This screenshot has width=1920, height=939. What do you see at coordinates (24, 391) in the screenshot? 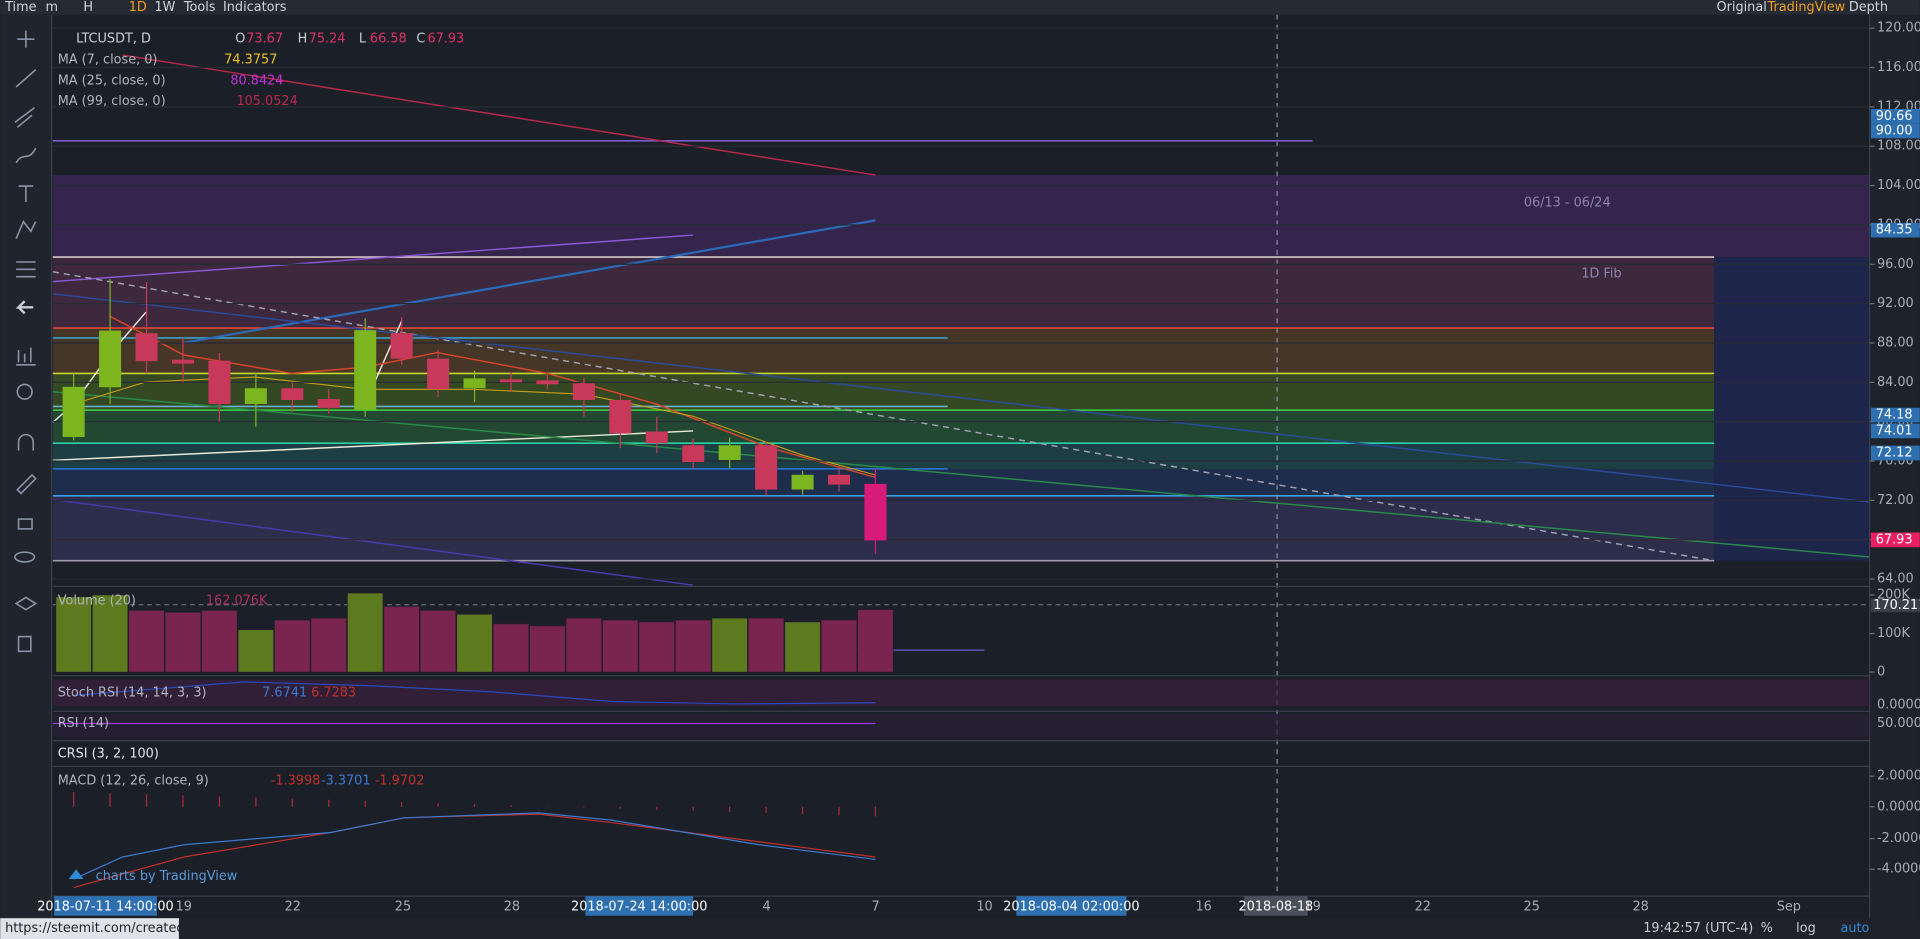
I see `zoom-tool` at bounding box center [24, 391].